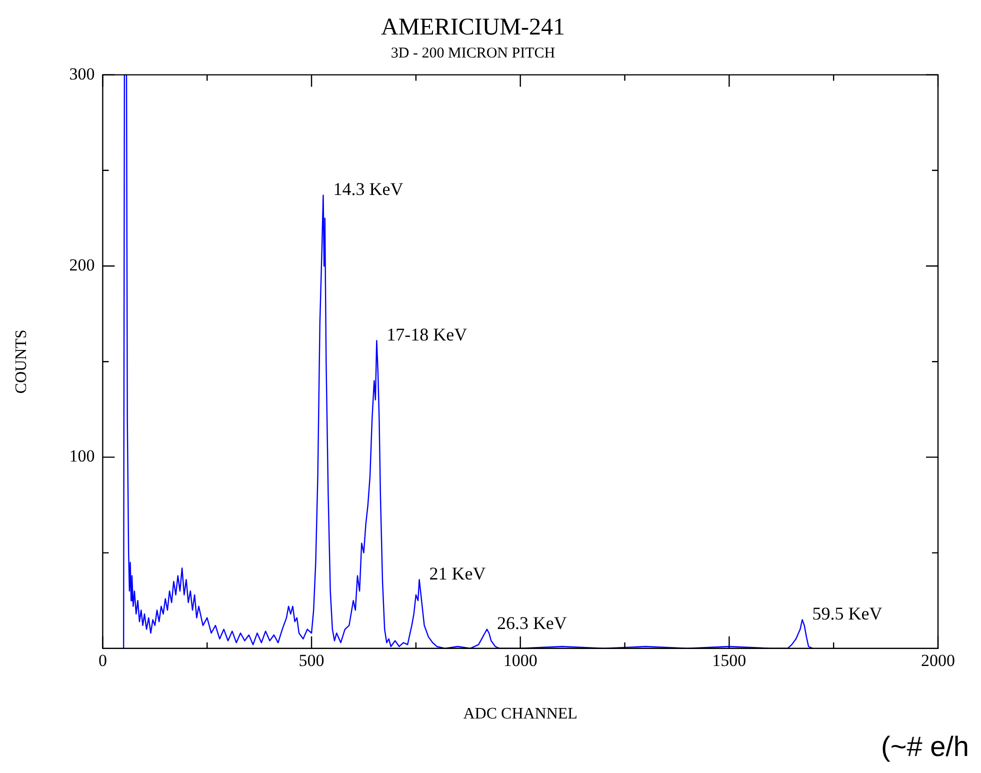 This screenshot has width=981, height=773. I want to click on x-tick-label: 1000, so click(520, 660).